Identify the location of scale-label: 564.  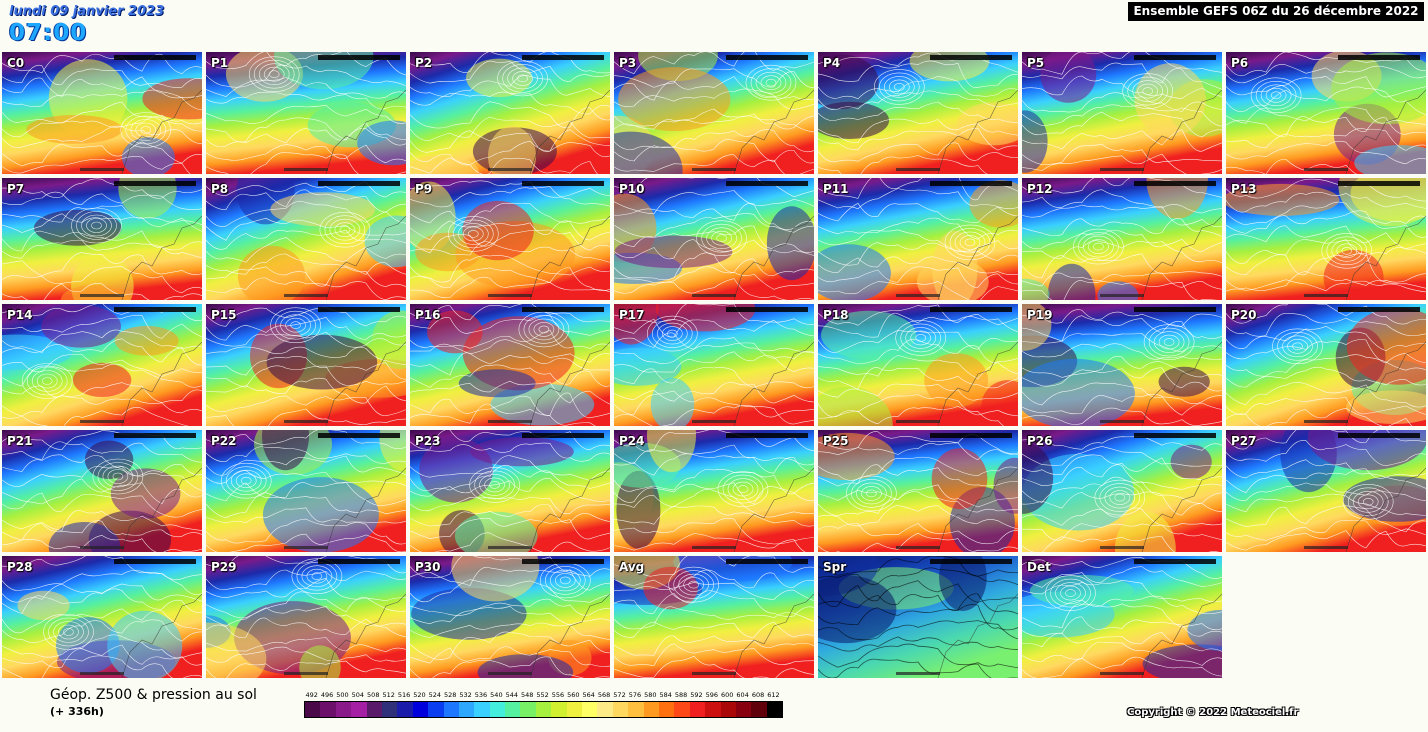
(588, 695).